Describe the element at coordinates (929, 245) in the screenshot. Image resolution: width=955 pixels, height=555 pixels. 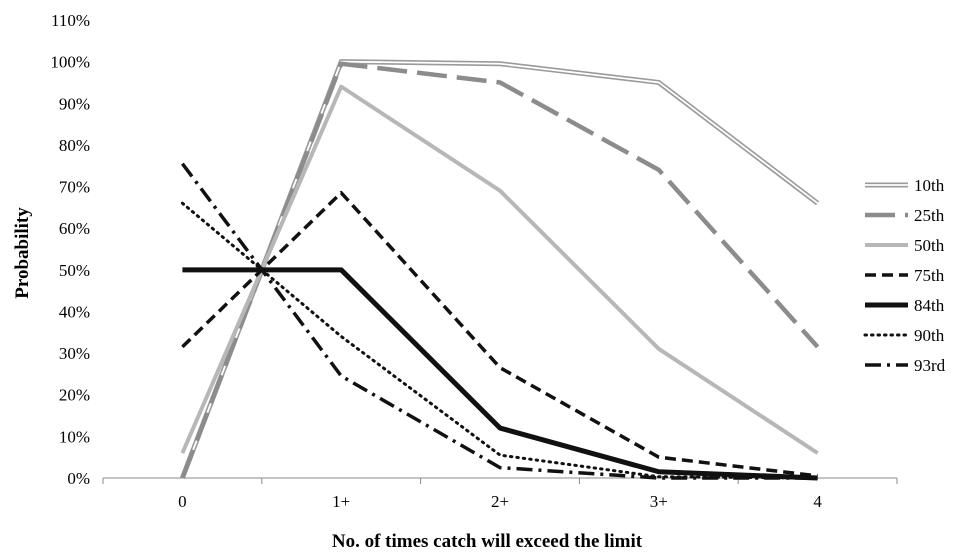
I see `legend-label: 50th` at that location.